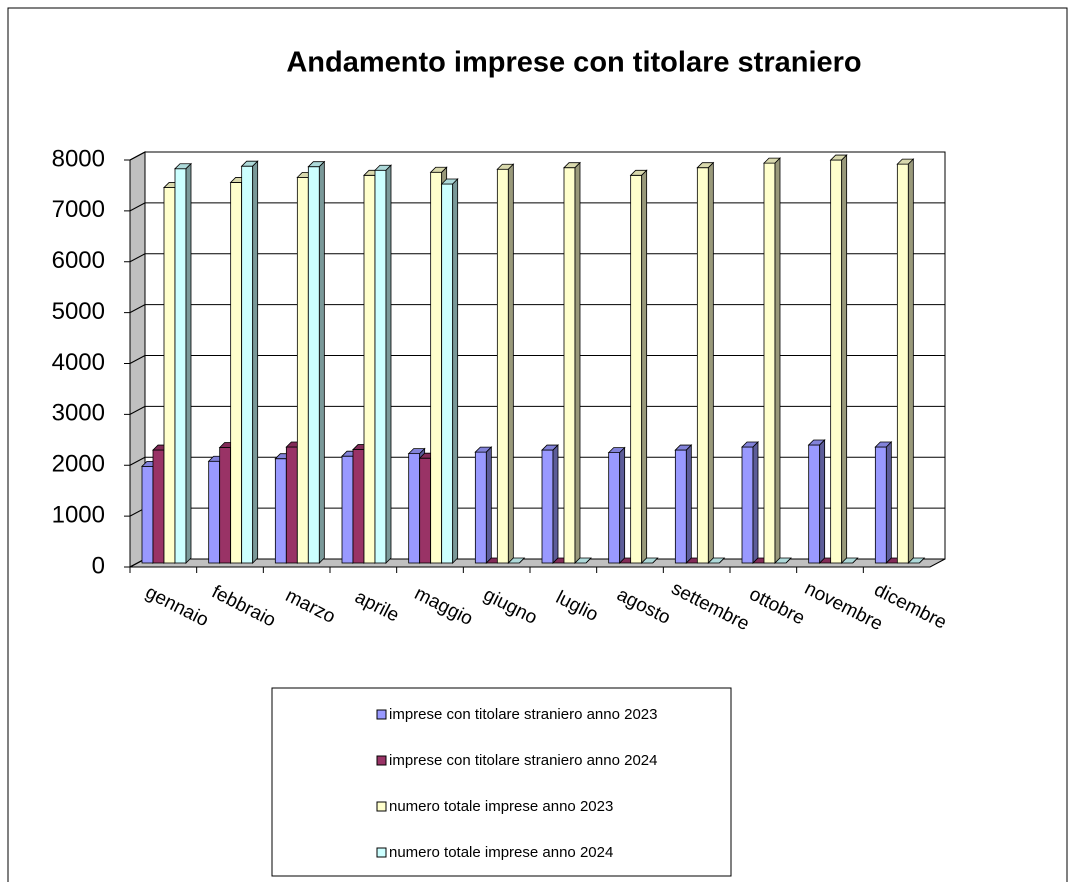  I want to click on legend-label: imprese con titolare straniero anno 2023, so click(523, 714).